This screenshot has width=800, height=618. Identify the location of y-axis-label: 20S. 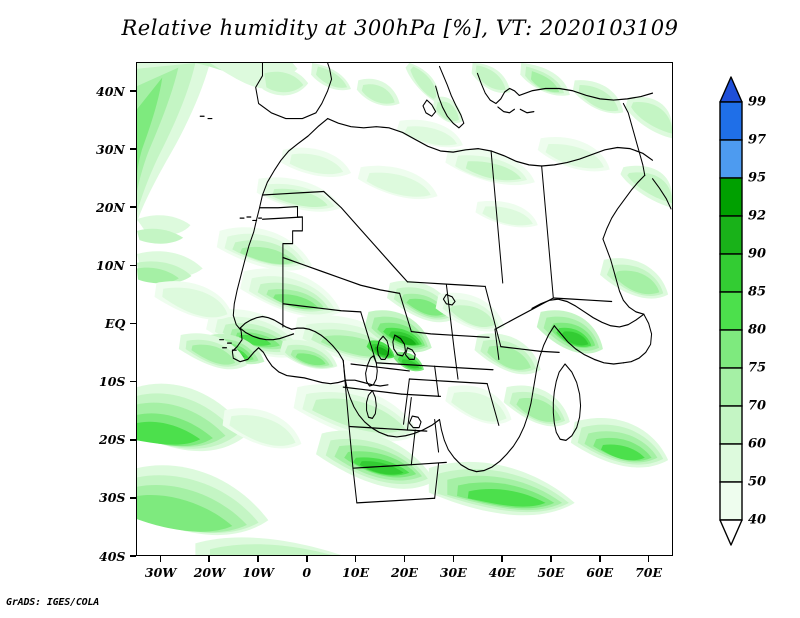
(112, 440).